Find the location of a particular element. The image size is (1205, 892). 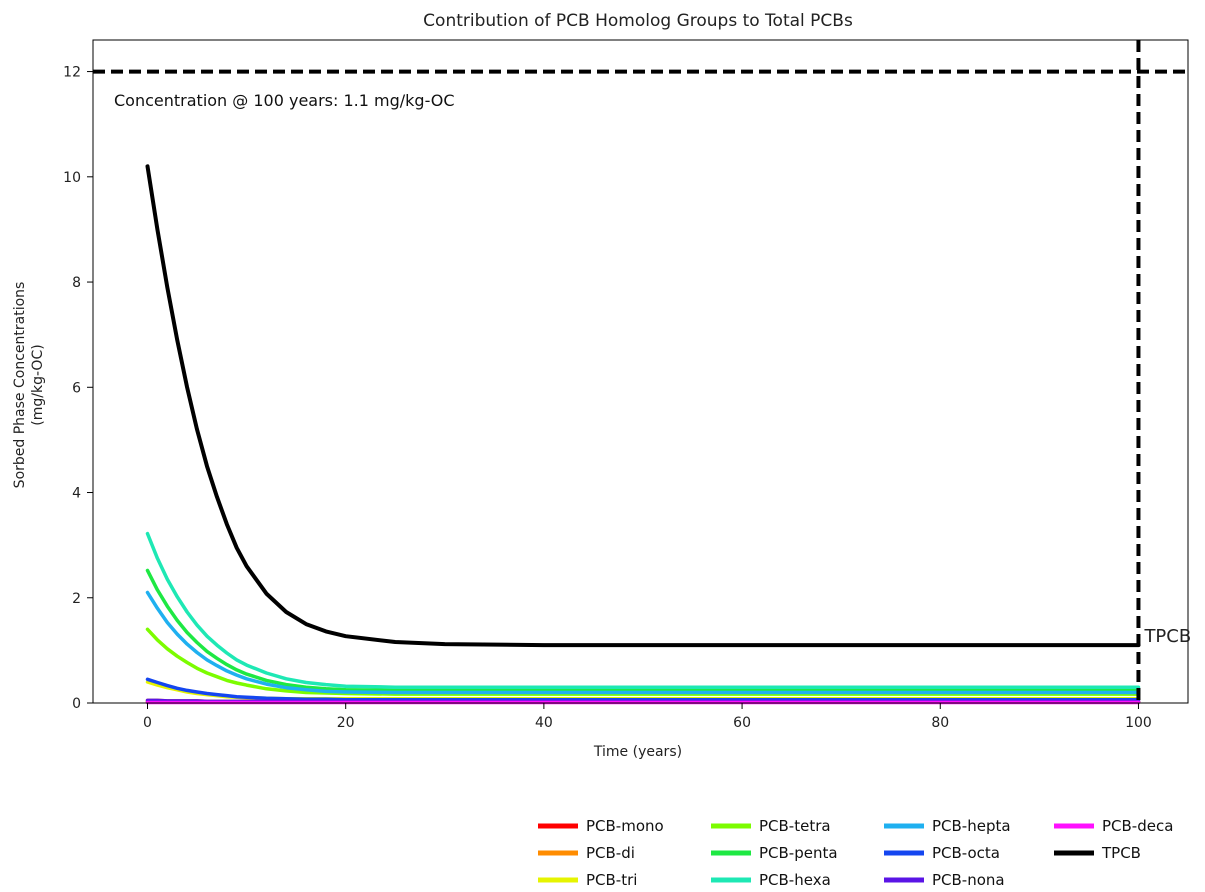

legend-label-pcb-octa: PCB-octa is located at coordinates (966, 853).